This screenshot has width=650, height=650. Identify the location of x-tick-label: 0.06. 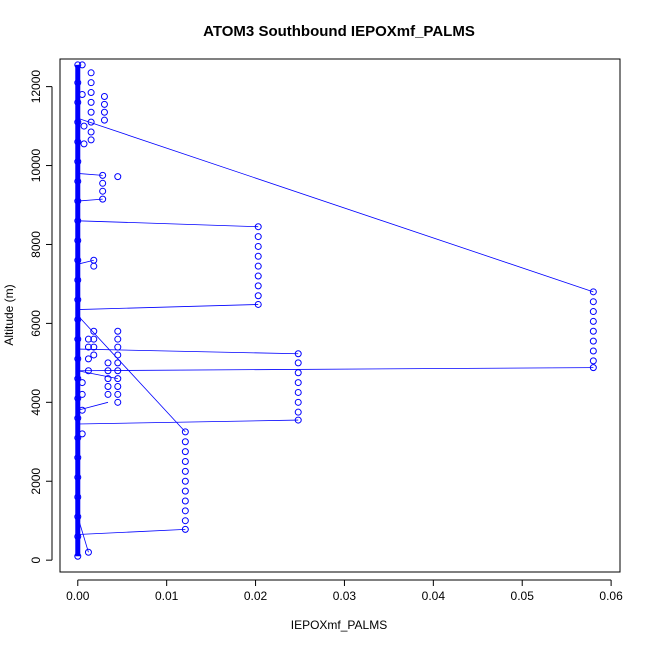
(611, 596).